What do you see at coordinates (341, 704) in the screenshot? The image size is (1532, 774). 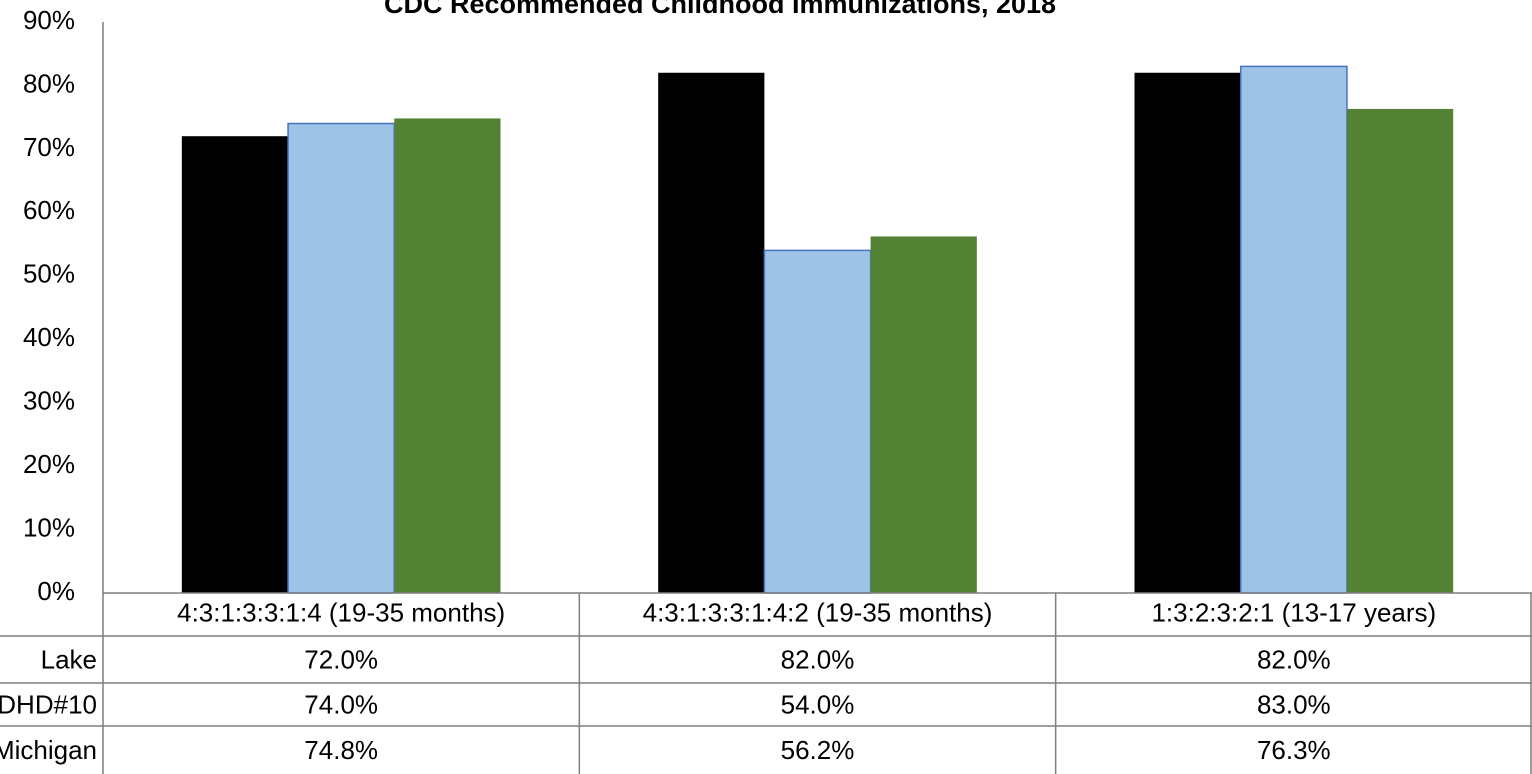 I see `table-value: 74.0%` at bounding box center [341, 704].